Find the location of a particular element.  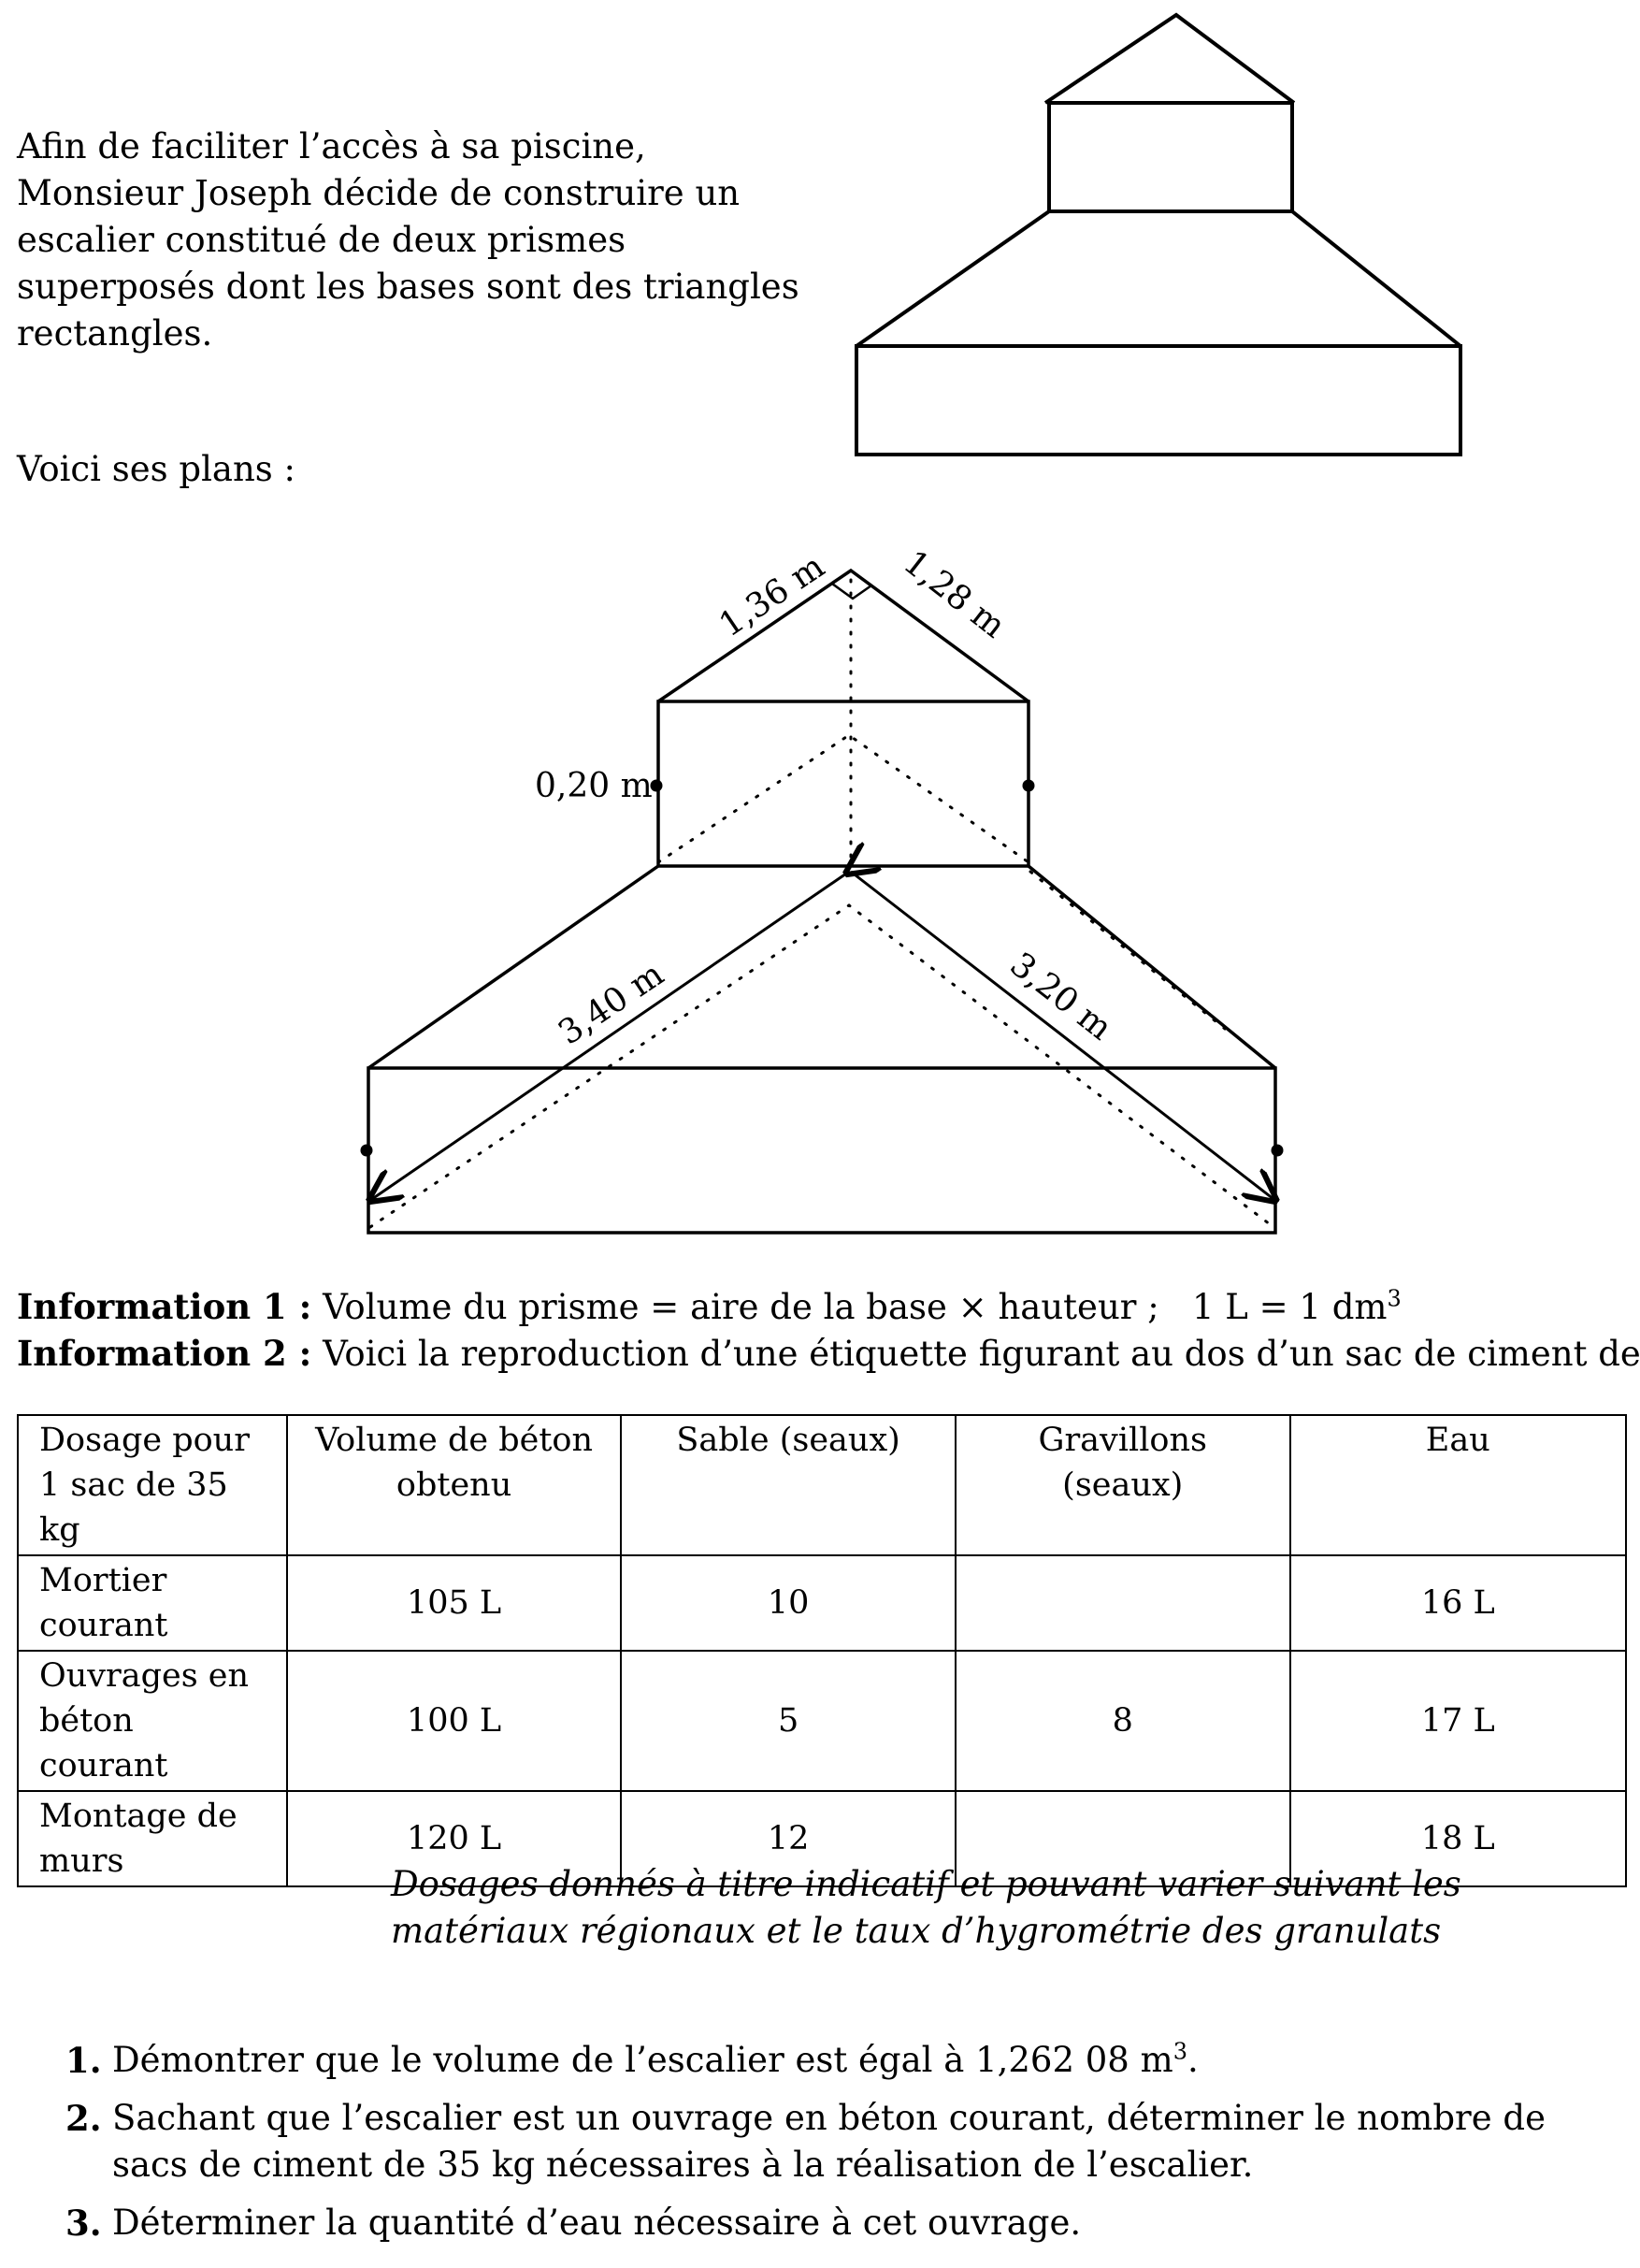

question-number: 1. is located at coordinates (84, 2060).